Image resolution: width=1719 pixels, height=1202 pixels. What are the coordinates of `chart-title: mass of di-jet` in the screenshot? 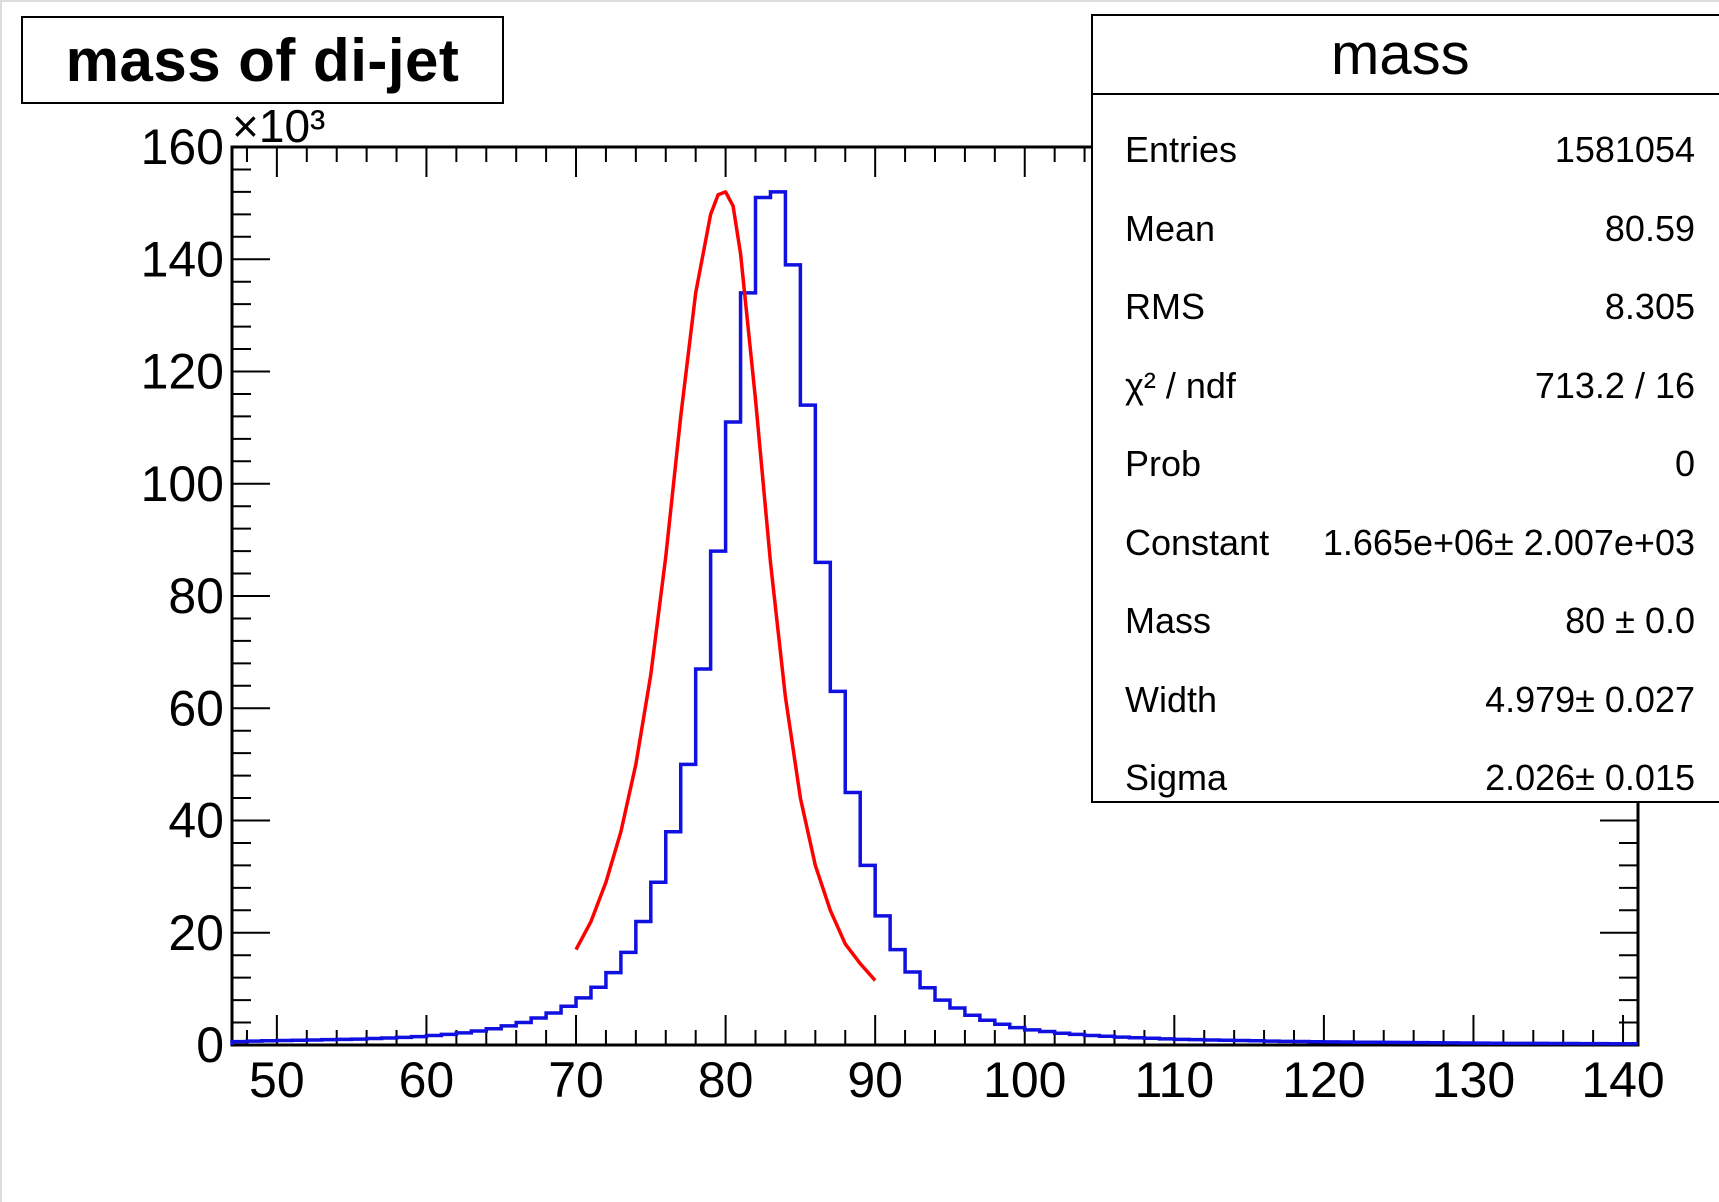 It's located at (262, 60).